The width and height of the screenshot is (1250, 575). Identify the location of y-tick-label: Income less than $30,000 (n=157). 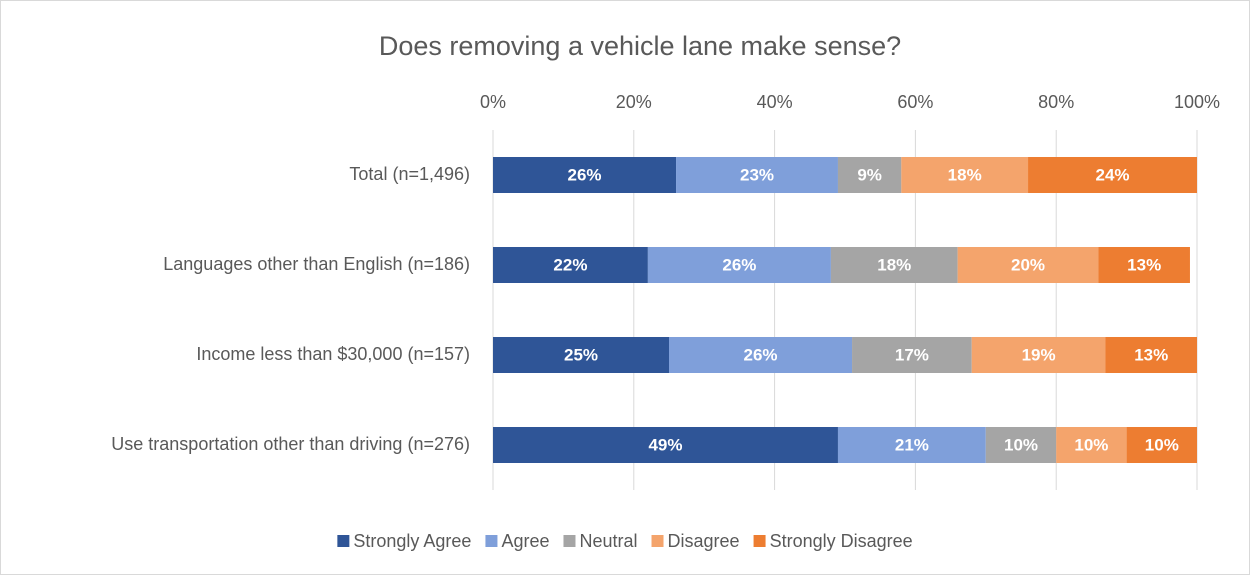
(333, 354).